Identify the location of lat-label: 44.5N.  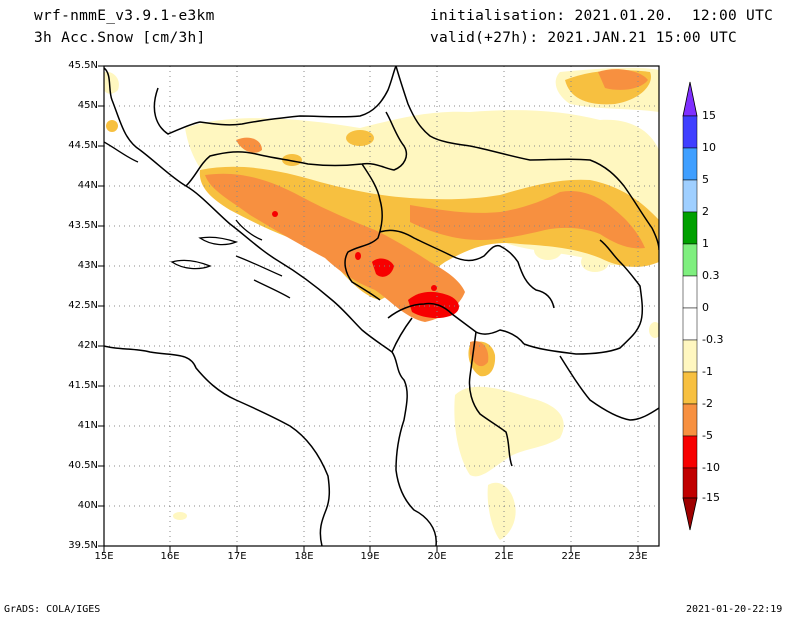
(83, 145).